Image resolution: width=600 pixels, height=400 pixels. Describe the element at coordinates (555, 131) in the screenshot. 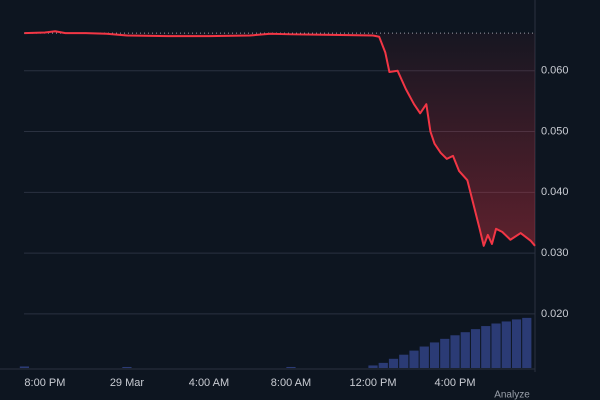

I see `y-tick-label: 0.050` at that location.